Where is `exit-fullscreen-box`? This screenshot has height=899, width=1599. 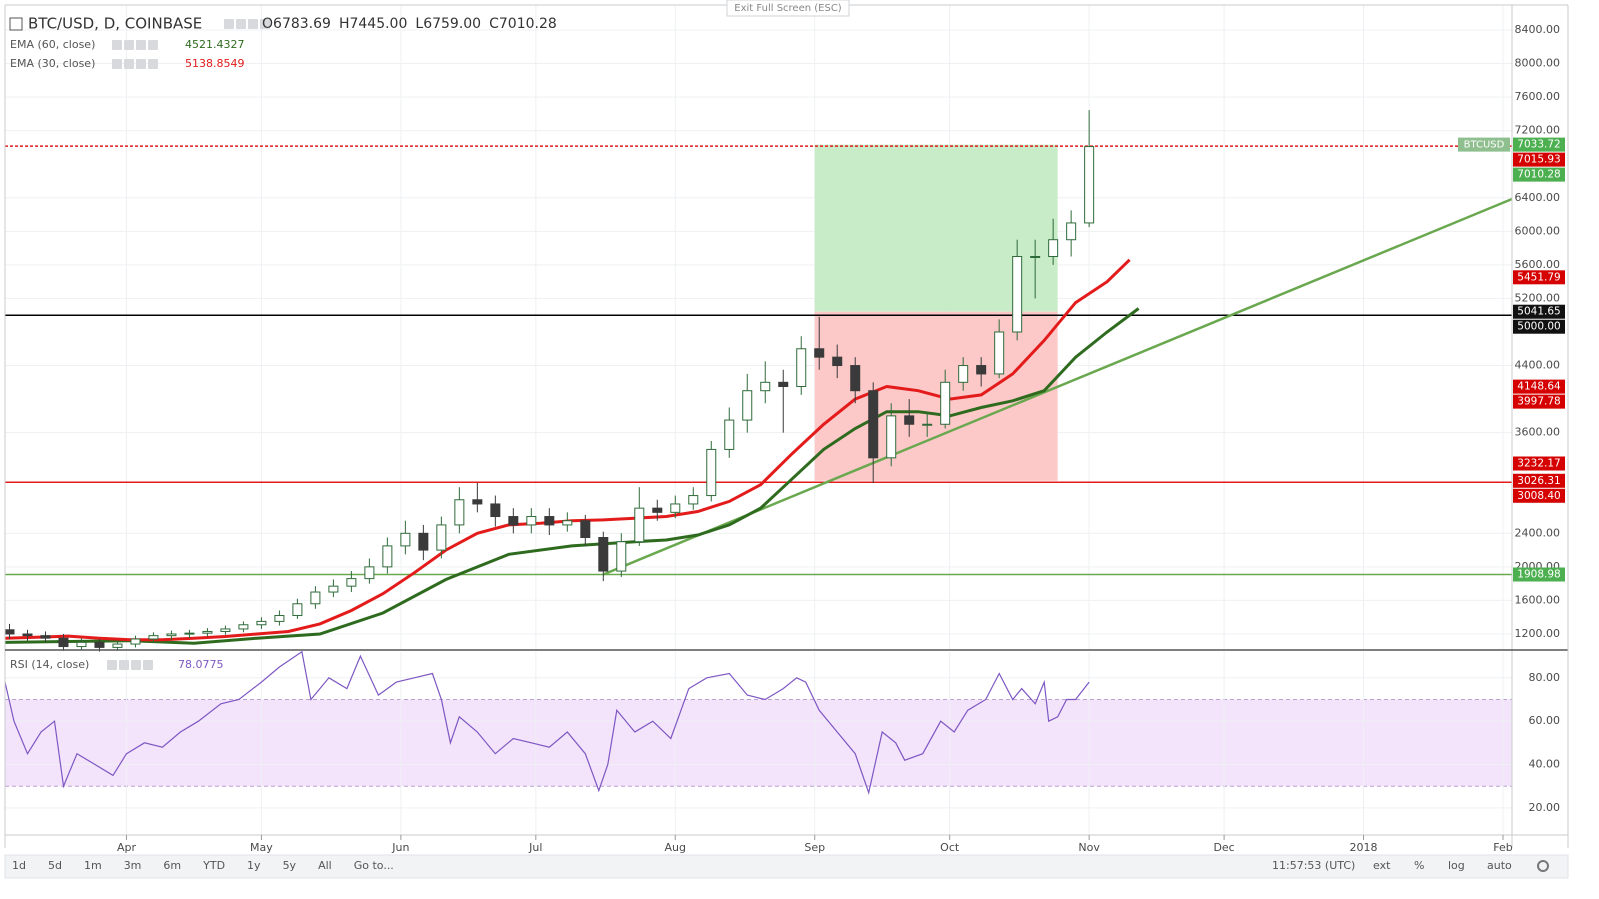
exit-fullscreen-box is located at coordinates (788, 8).